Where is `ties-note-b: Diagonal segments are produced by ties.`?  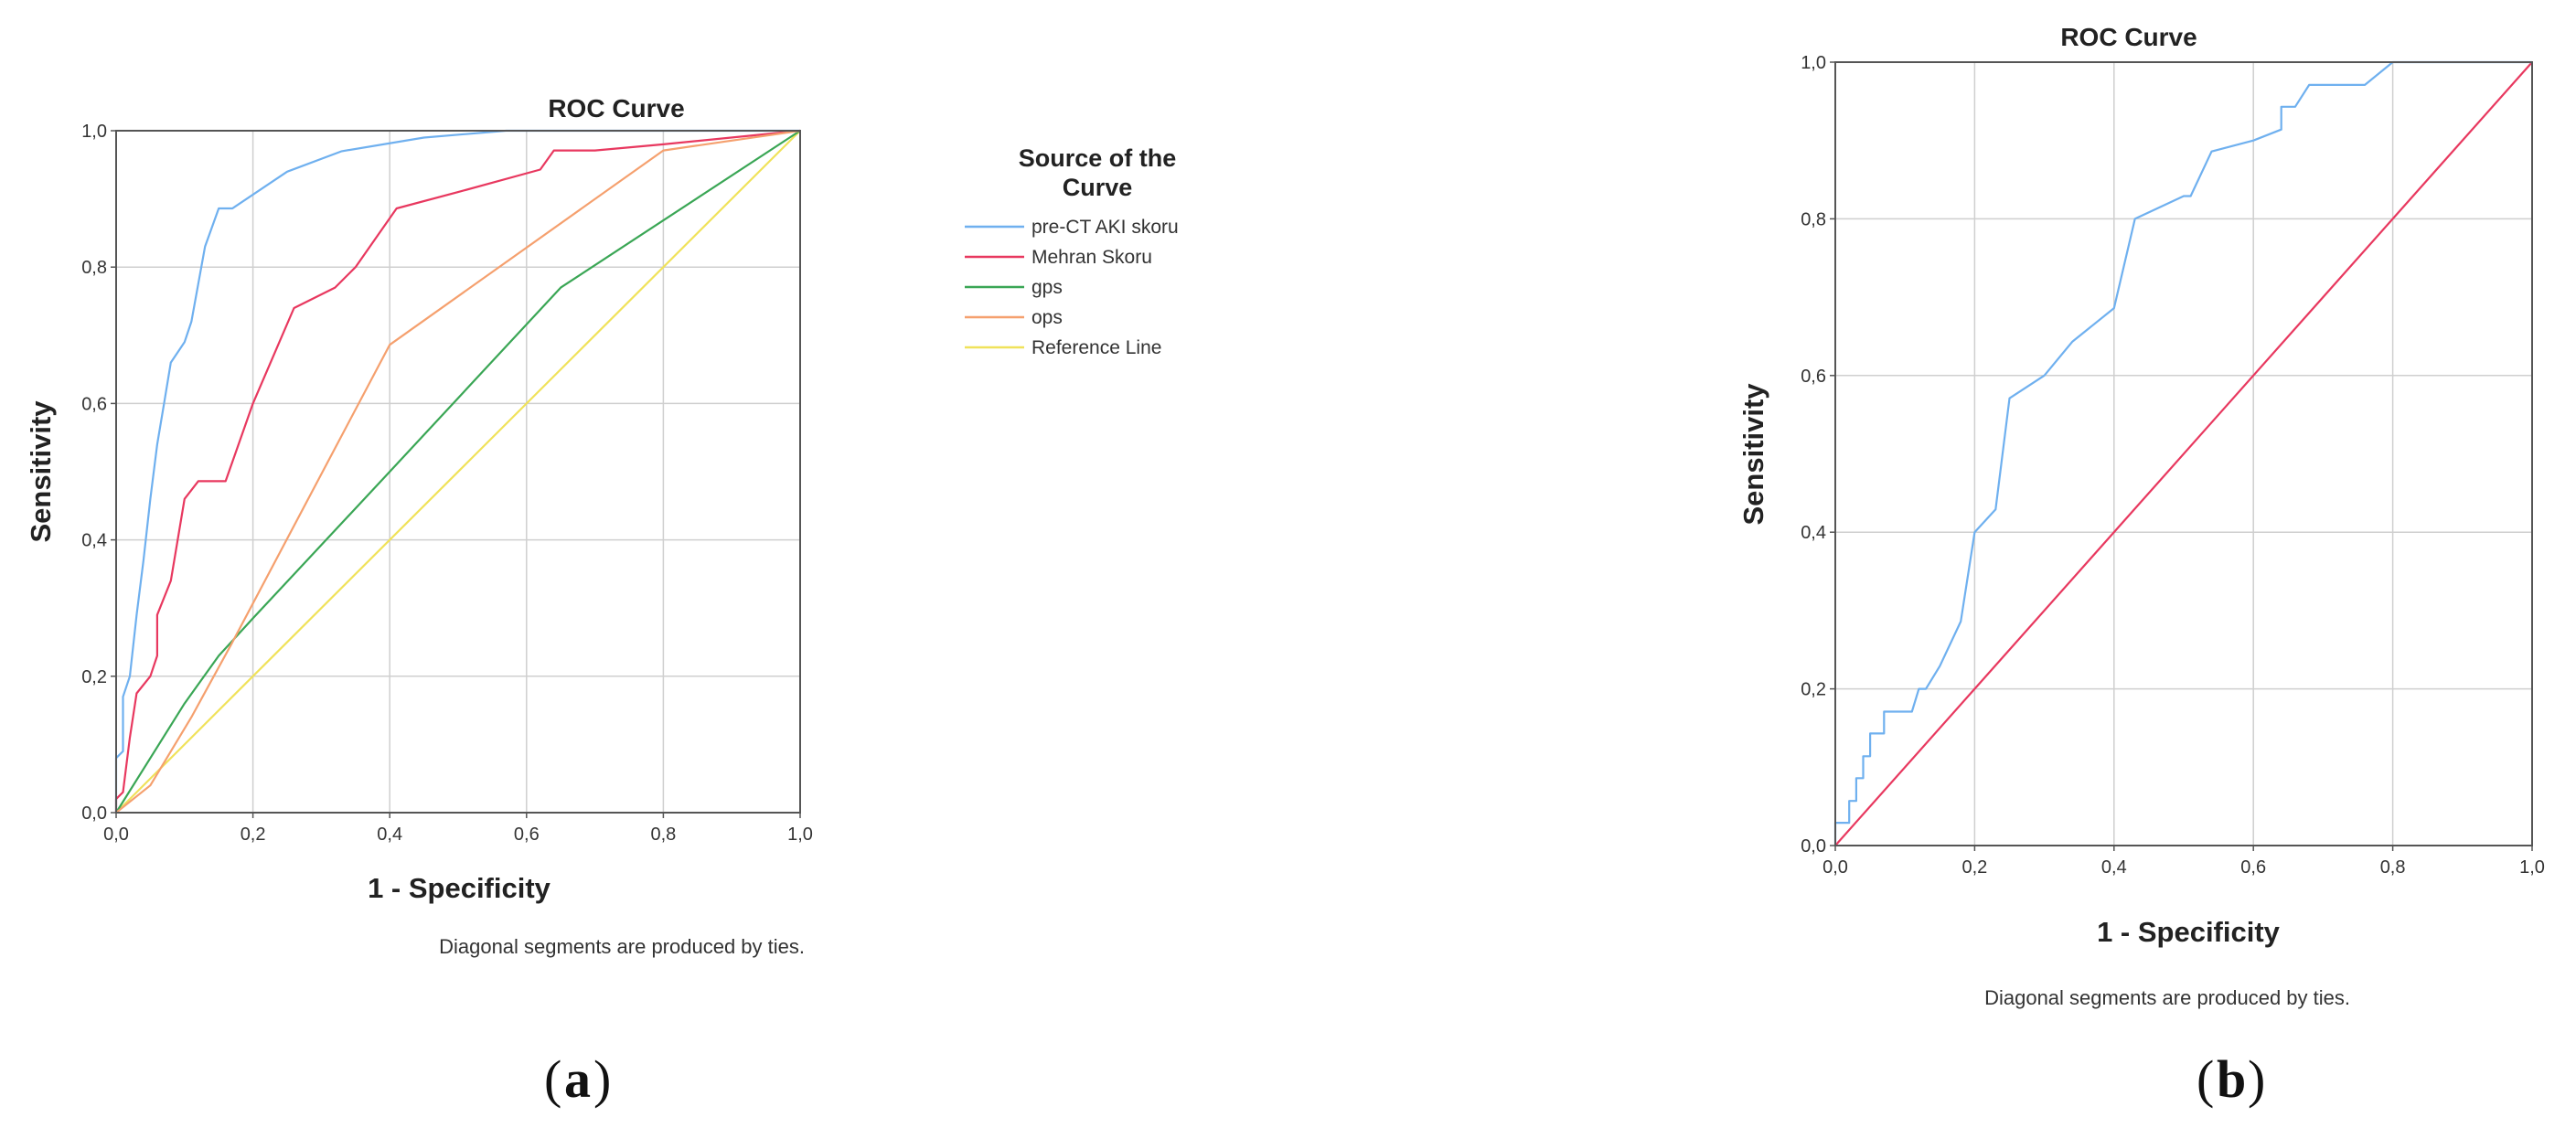
ties-note-b: Diagonal segments are produced by ties. is located at coordinates (2167, 997).